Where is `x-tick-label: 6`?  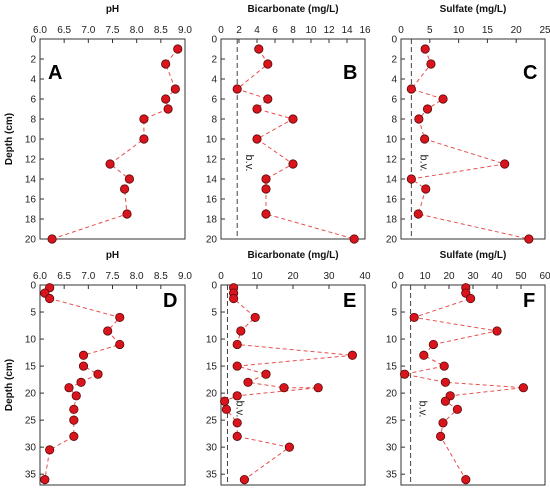
x-tick-label: 6 is located at coordinates (275, 30).